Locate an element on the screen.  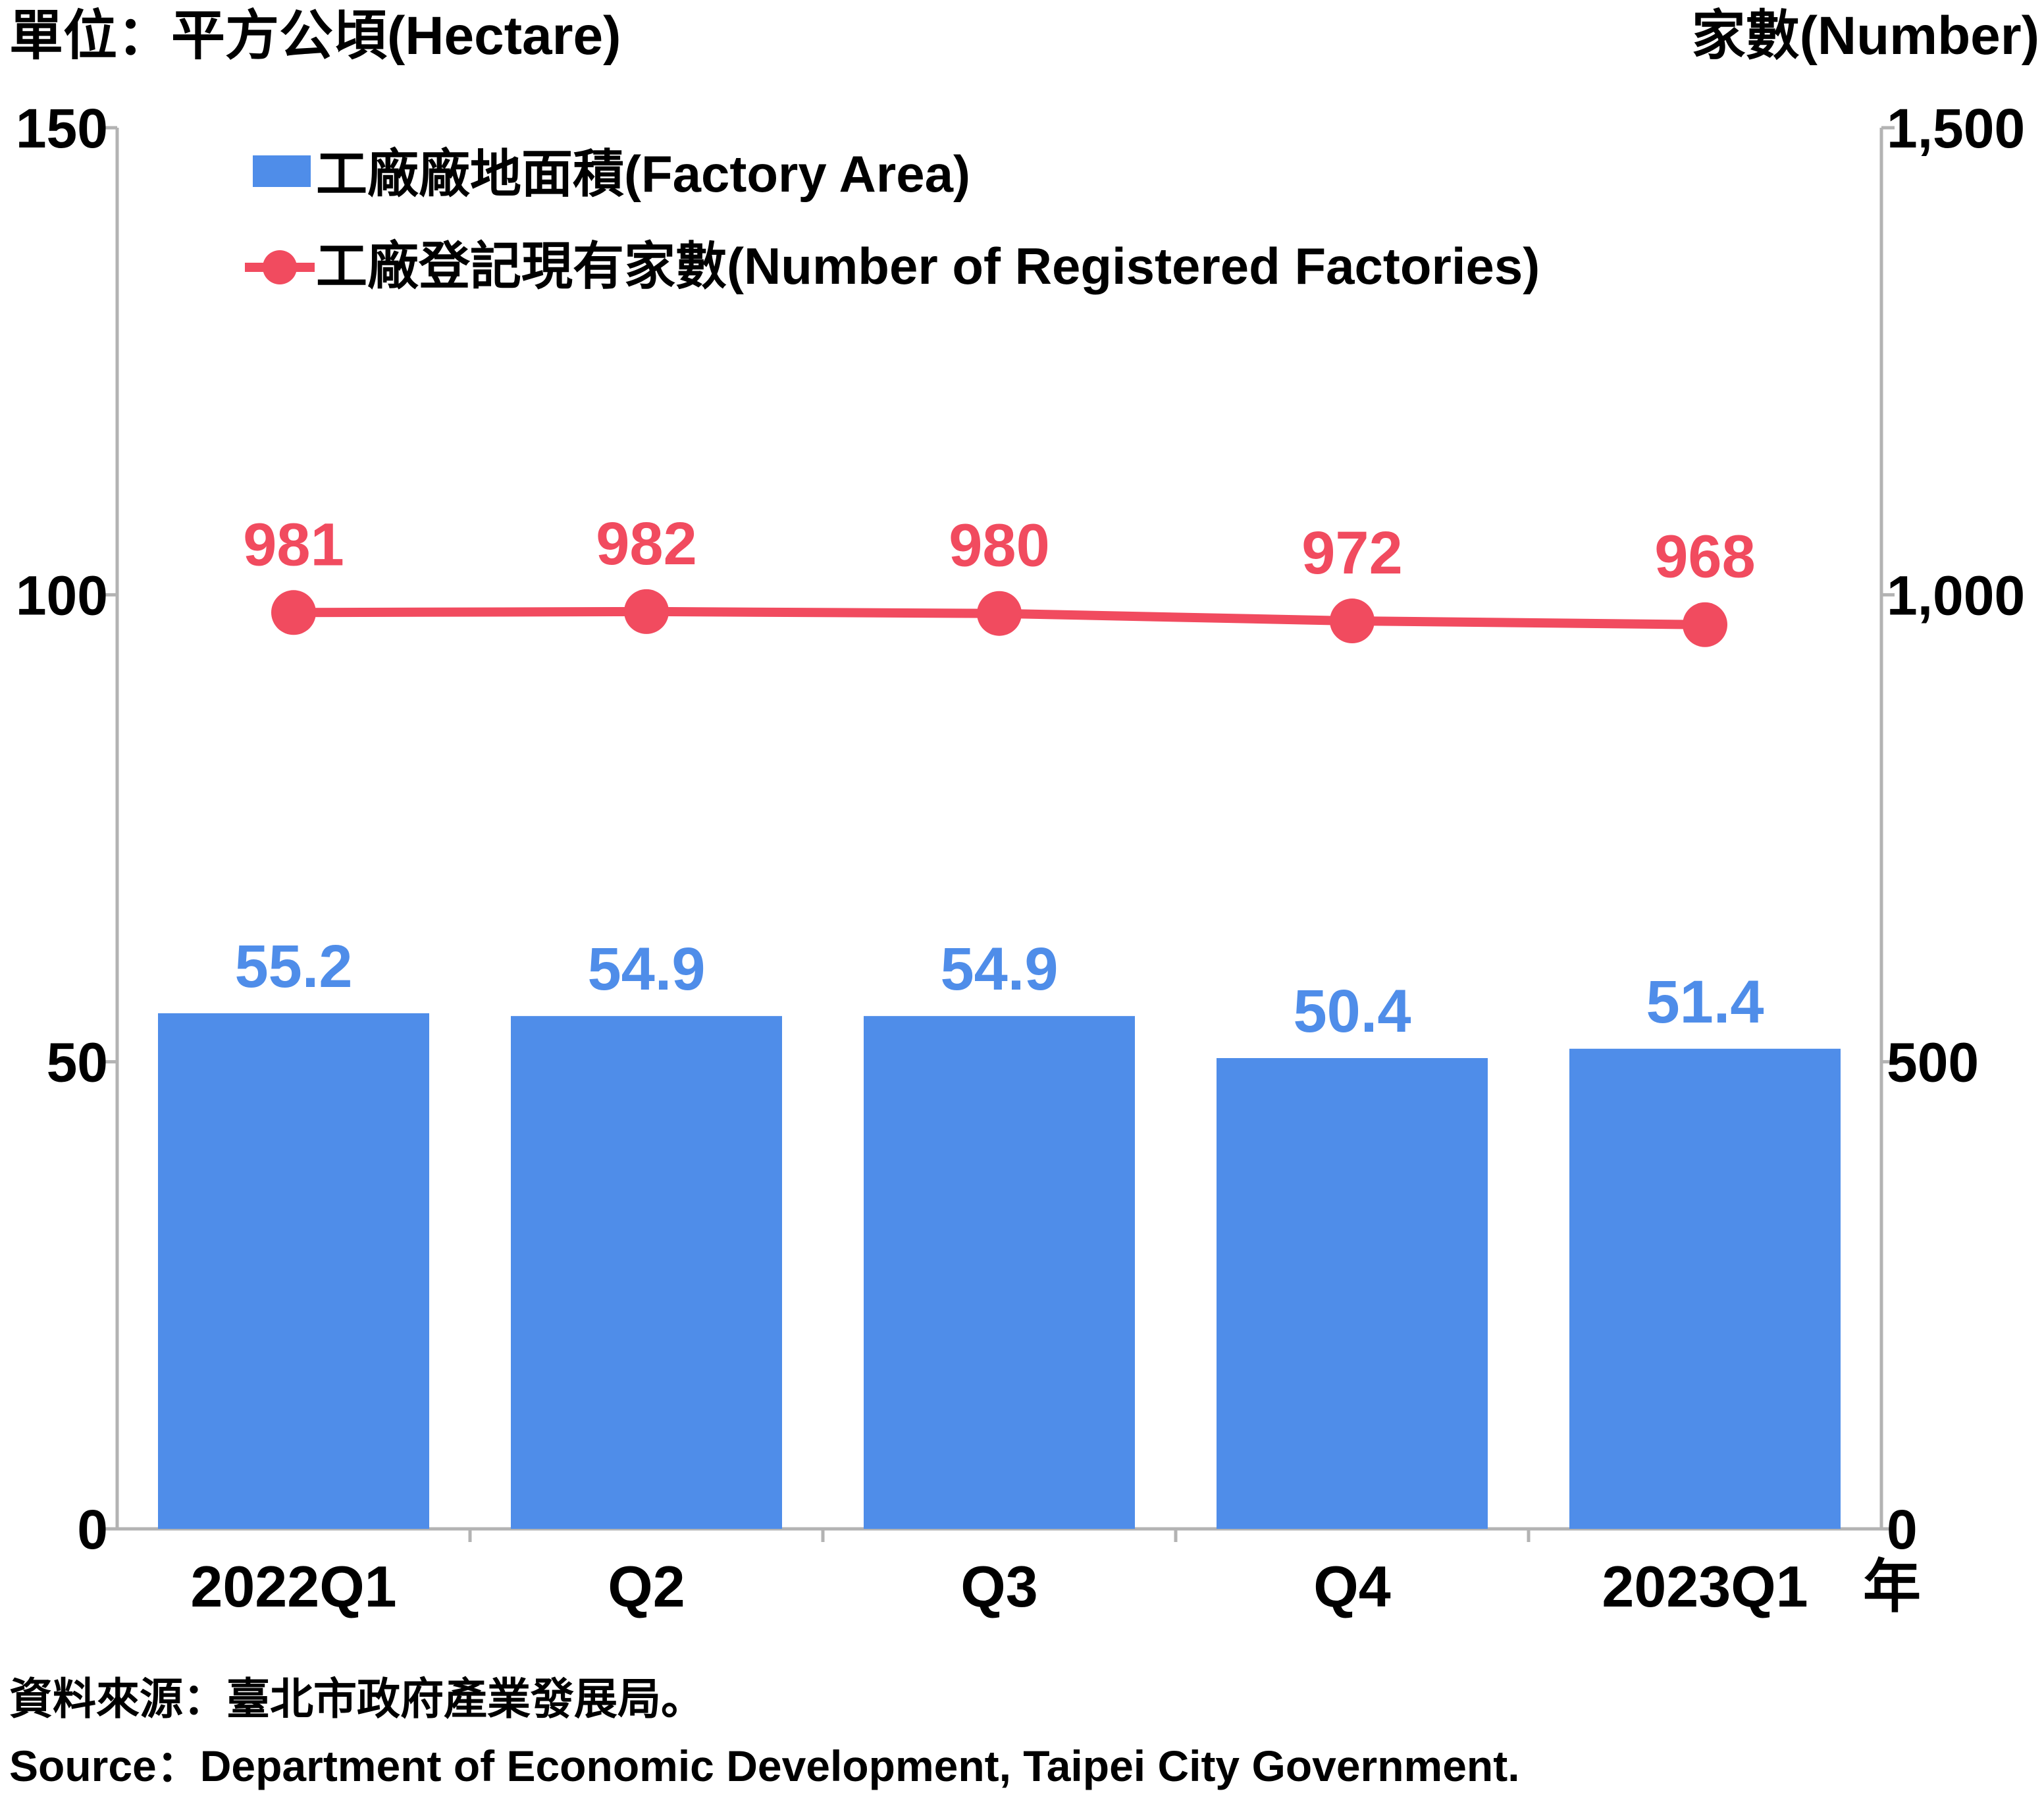
line-data-label: 981 is located at coordinates (293, 545).